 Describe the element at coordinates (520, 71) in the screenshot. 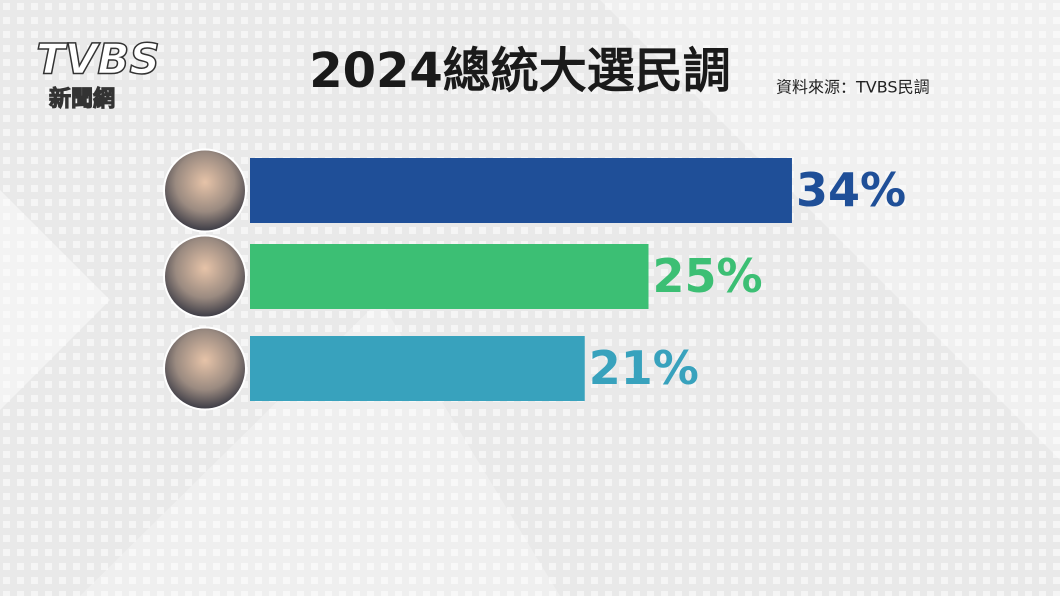

I see `chart-title: 2024總統大選民調` at that location.